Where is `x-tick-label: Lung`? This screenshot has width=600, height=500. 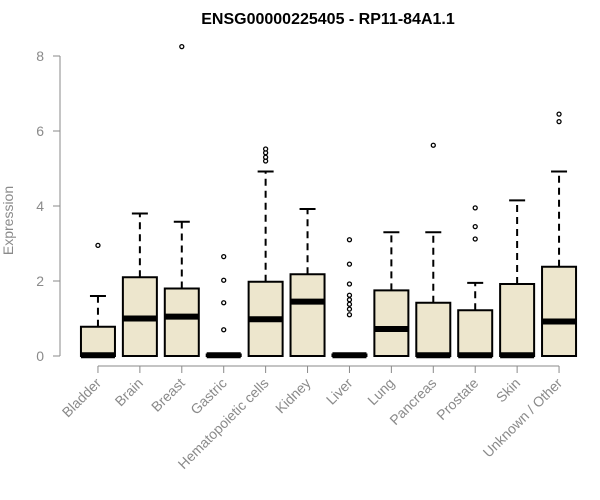 x-tick-label: Lung is located at coordinates (380, 391).